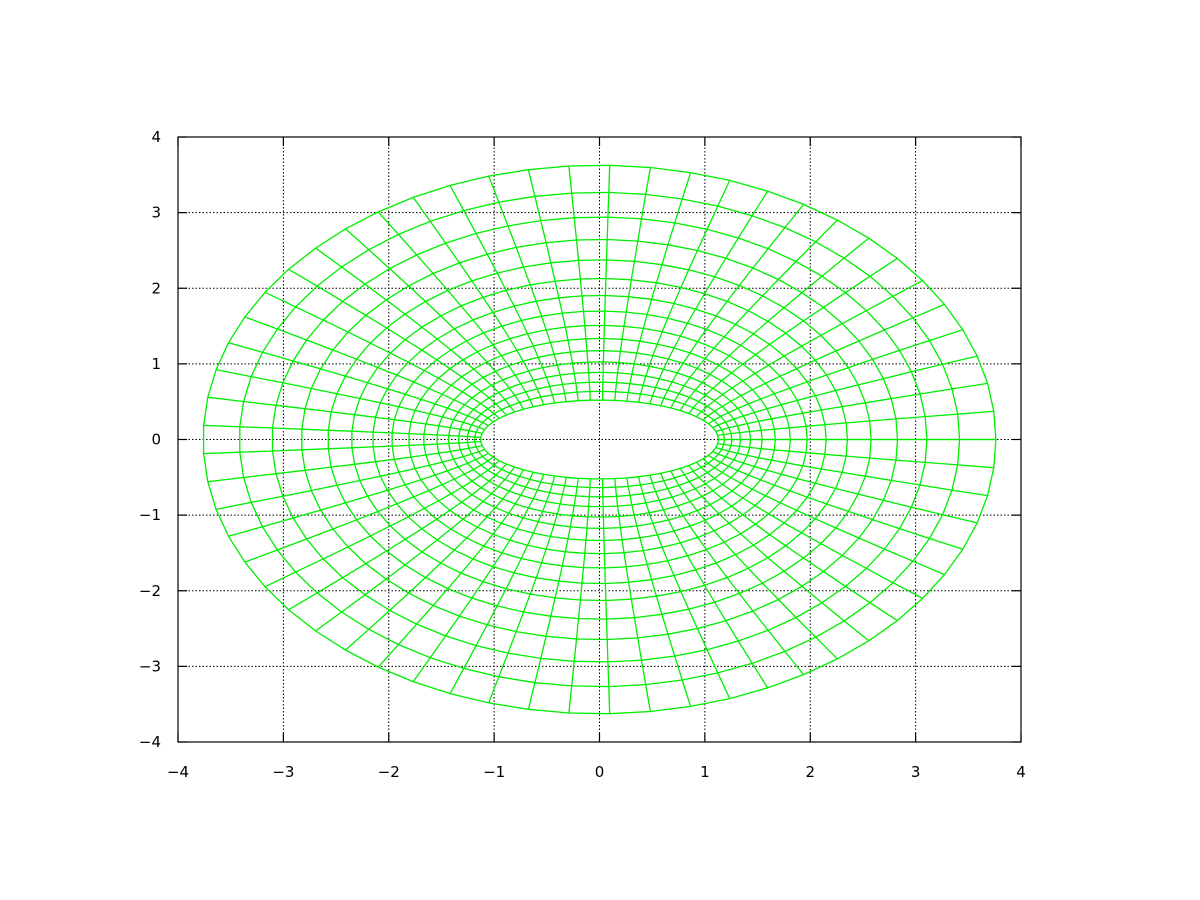 This screenshot has height=900, width=1200. What do you see at coordinates (494, 772) in the screenshot?
I see `x-tick-label: −1` at bounding box center [494, 772].